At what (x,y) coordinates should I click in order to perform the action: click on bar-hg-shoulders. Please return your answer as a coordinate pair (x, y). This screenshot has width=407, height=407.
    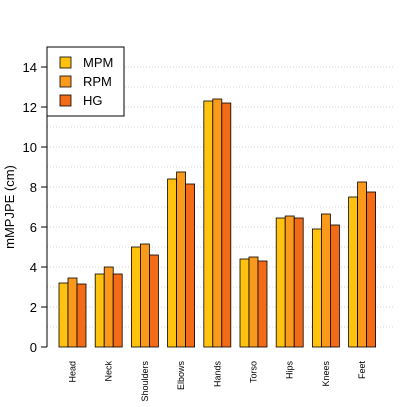
    Looking at the image, I should click on (153, 301).